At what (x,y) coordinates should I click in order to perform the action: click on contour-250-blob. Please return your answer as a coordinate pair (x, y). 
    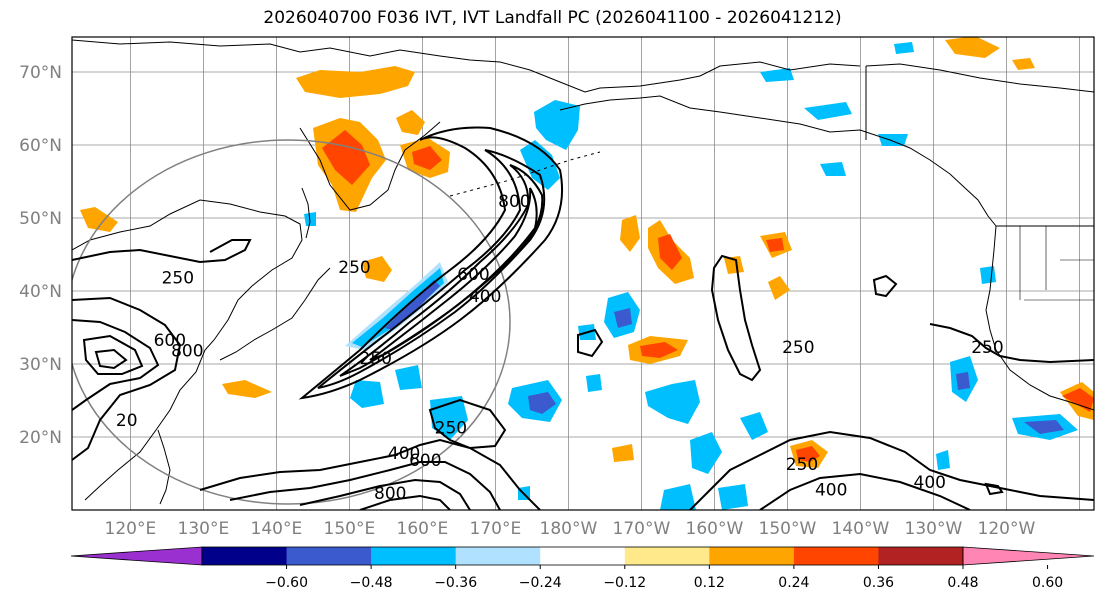
    Looking at the image, I should click on (590, 343).